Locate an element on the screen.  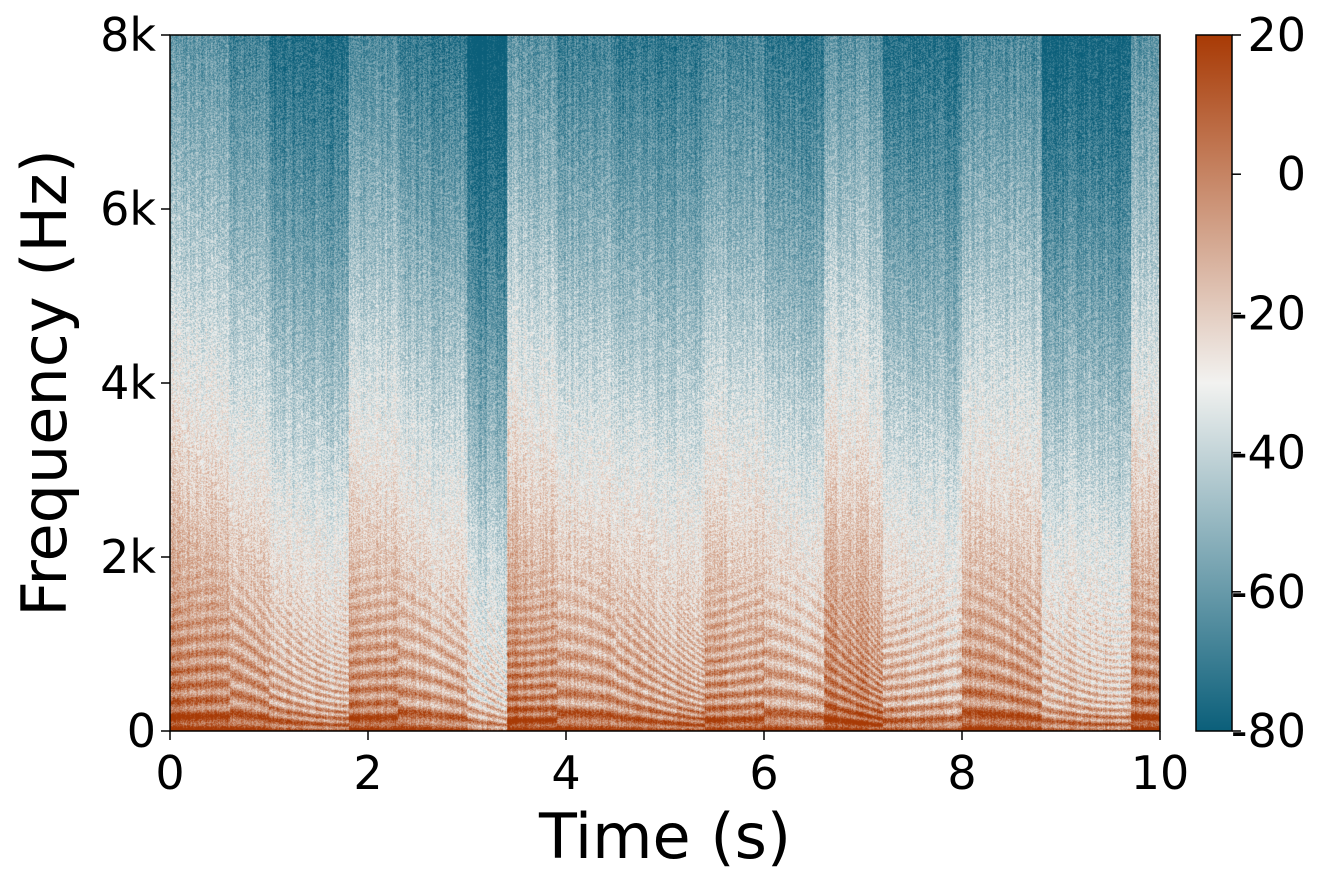
y-axis: 0 2k 4k 6k 8k is located at coordinates (135, 383).